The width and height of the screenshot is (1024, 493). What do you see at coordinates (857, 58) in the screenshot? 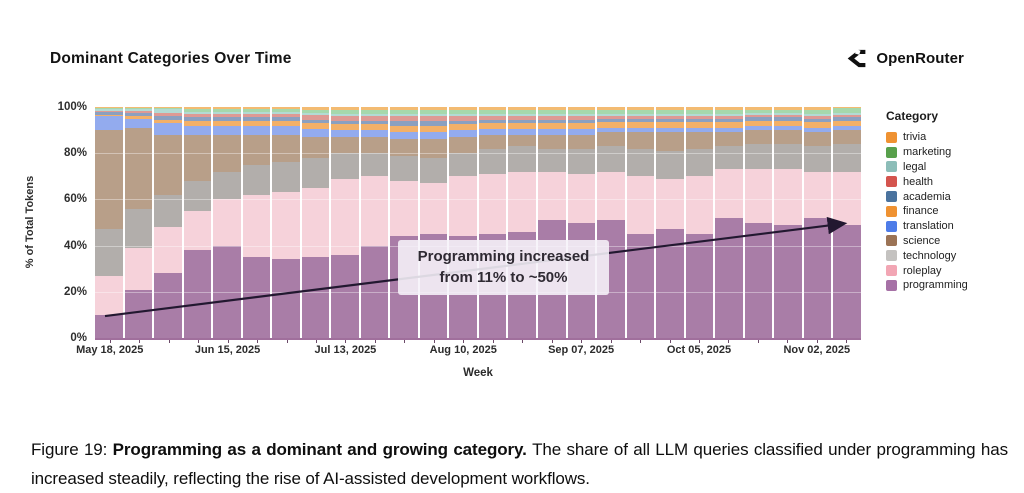
I see `openrouter-logo-icon` at bounding box center [857, 58].